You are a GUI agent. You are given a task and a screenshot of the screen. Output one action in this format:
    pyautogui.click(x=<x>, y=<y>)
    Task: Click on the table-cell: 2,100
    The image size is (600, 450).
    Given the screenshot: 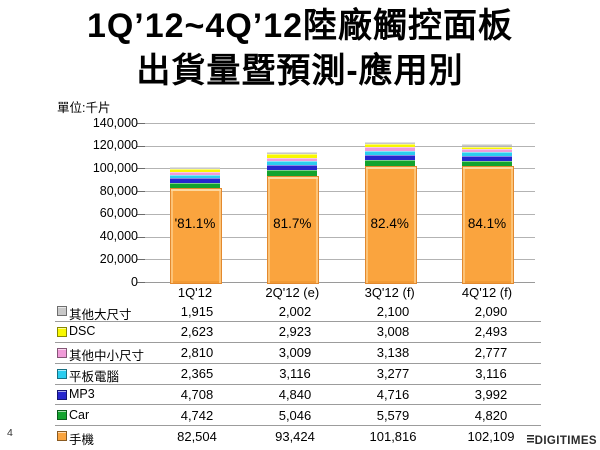 What is the action you would take?
    pyautogui.click(x=393, y=311)
    